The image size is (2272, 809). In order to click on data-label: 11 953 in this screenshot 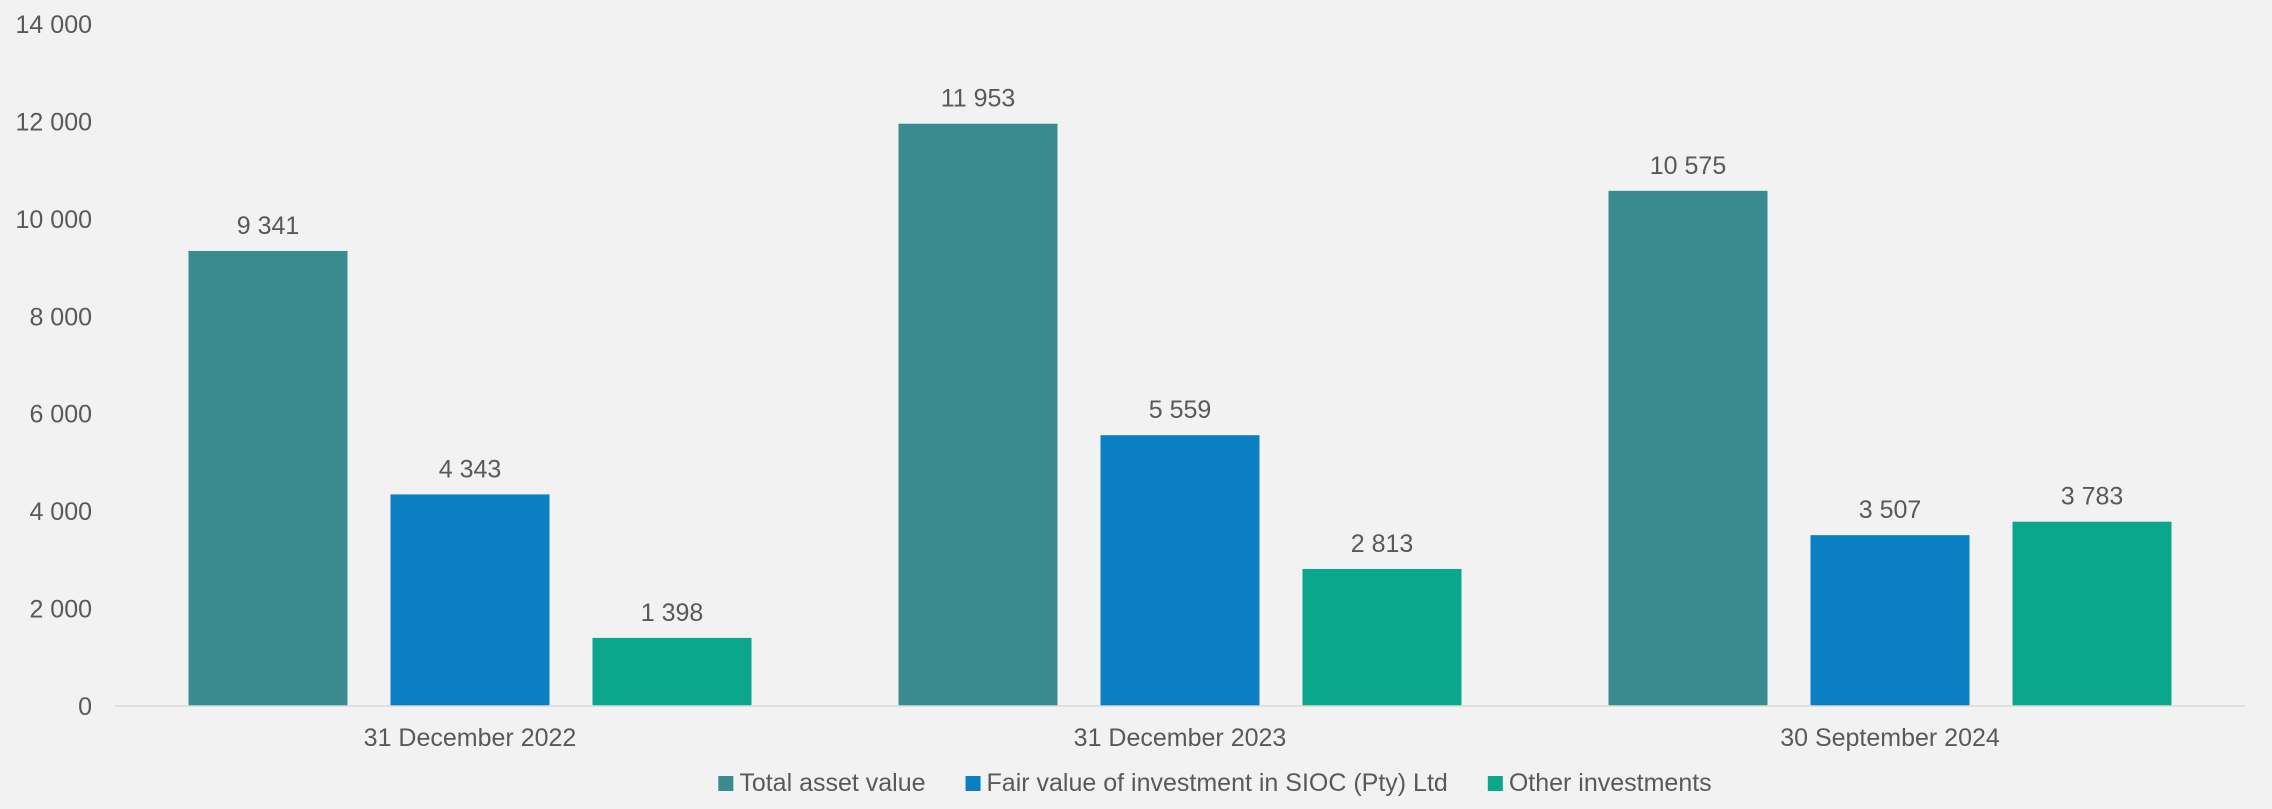, I will do `click(978, 99)`.